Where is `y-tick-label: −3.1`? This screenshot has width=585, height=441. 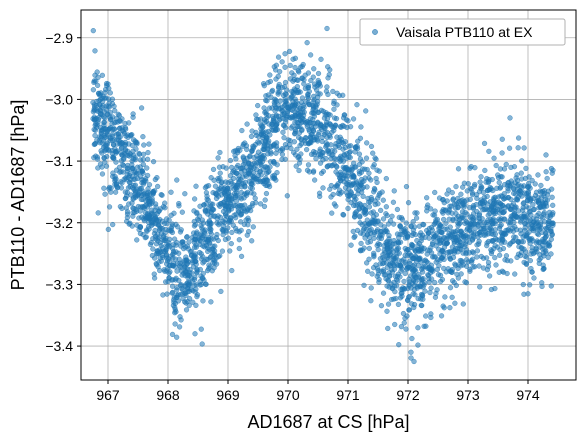 y-tick-label: −3.1 is located at coordinates (59, 161).